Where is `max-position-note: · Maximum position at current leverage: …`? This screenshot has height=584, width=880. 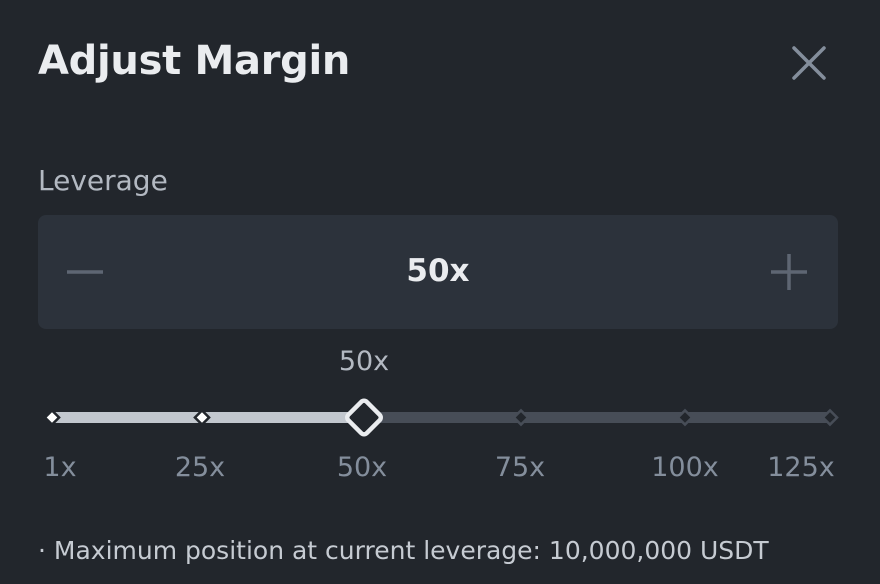
max-position-note: · Maximum position at current leverage: … is located at coordinates (403, 550).